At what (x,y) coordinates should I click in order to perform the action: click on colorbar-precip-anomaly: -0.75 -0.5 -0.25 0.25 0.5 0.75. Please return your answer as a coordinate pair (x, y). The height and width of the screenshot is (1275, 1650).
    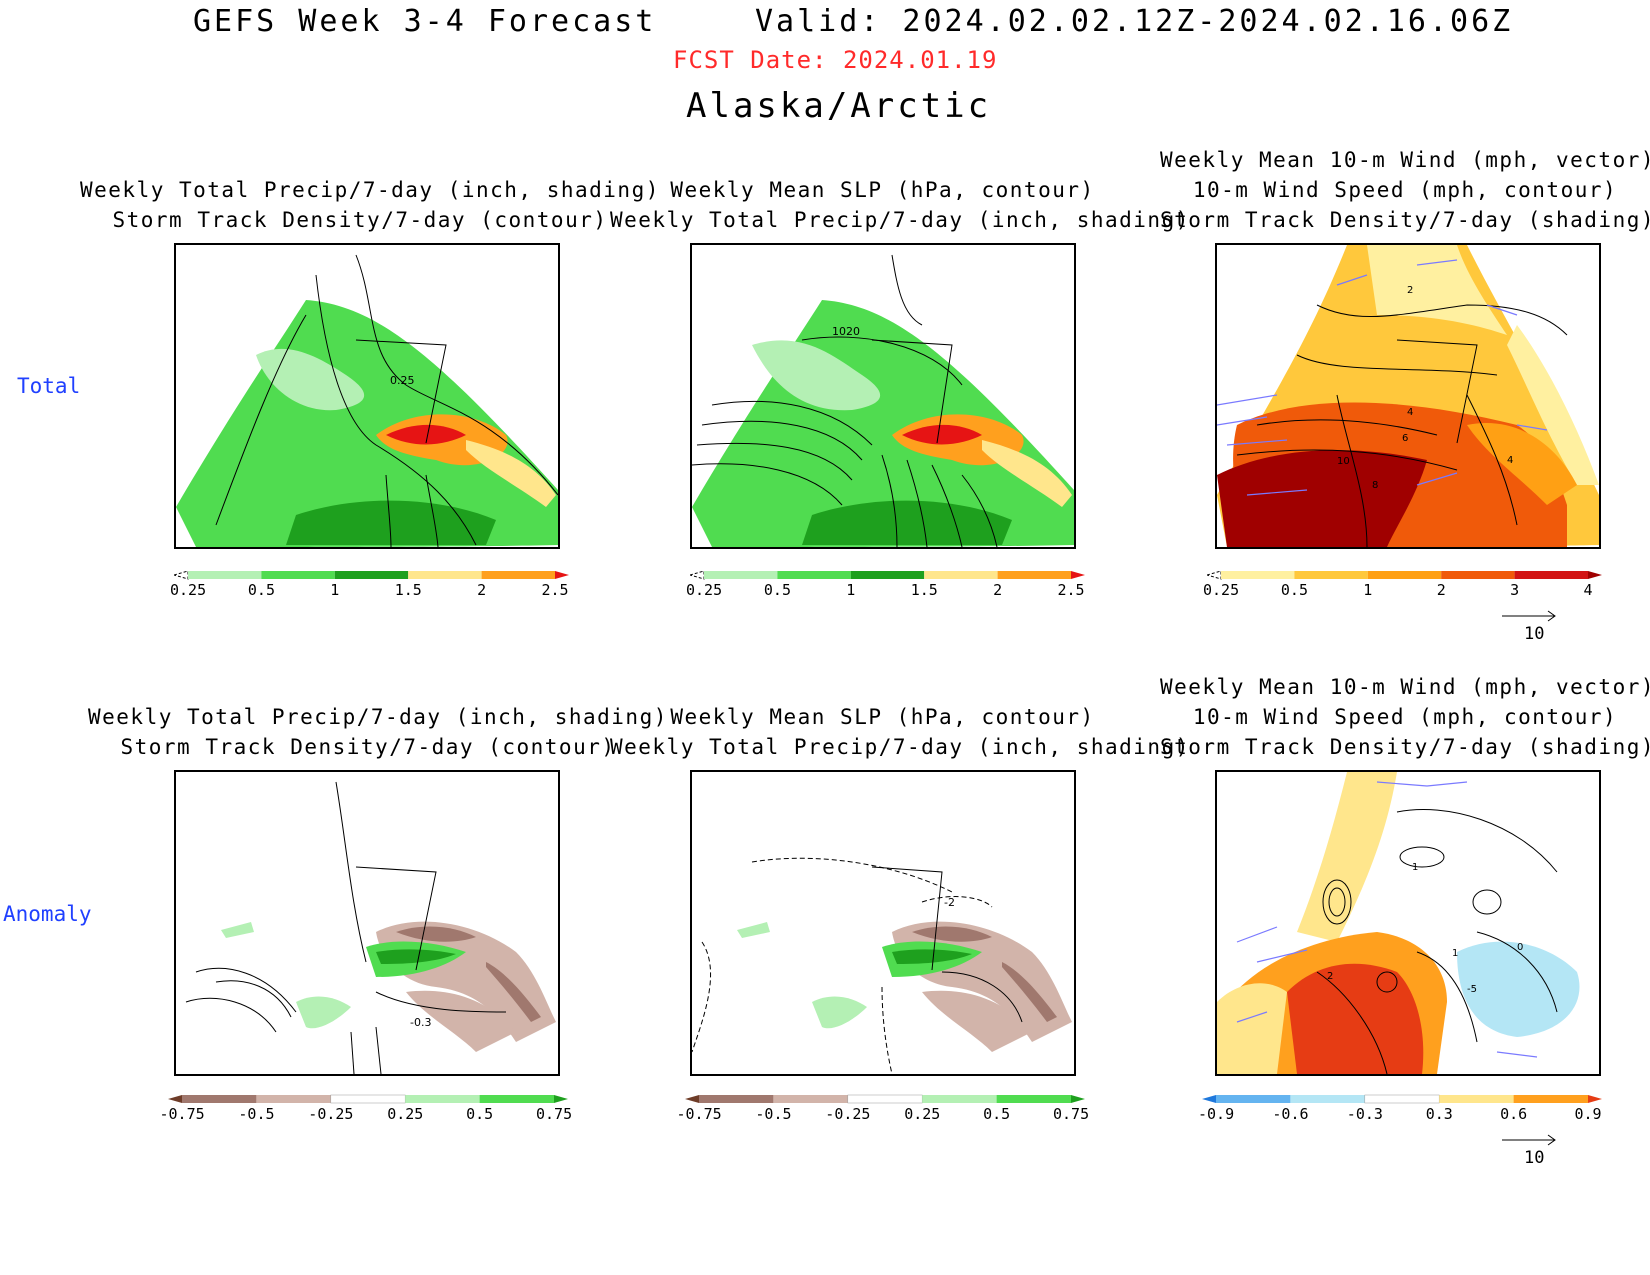
    Looking at the image, I should click on (883, 1113).